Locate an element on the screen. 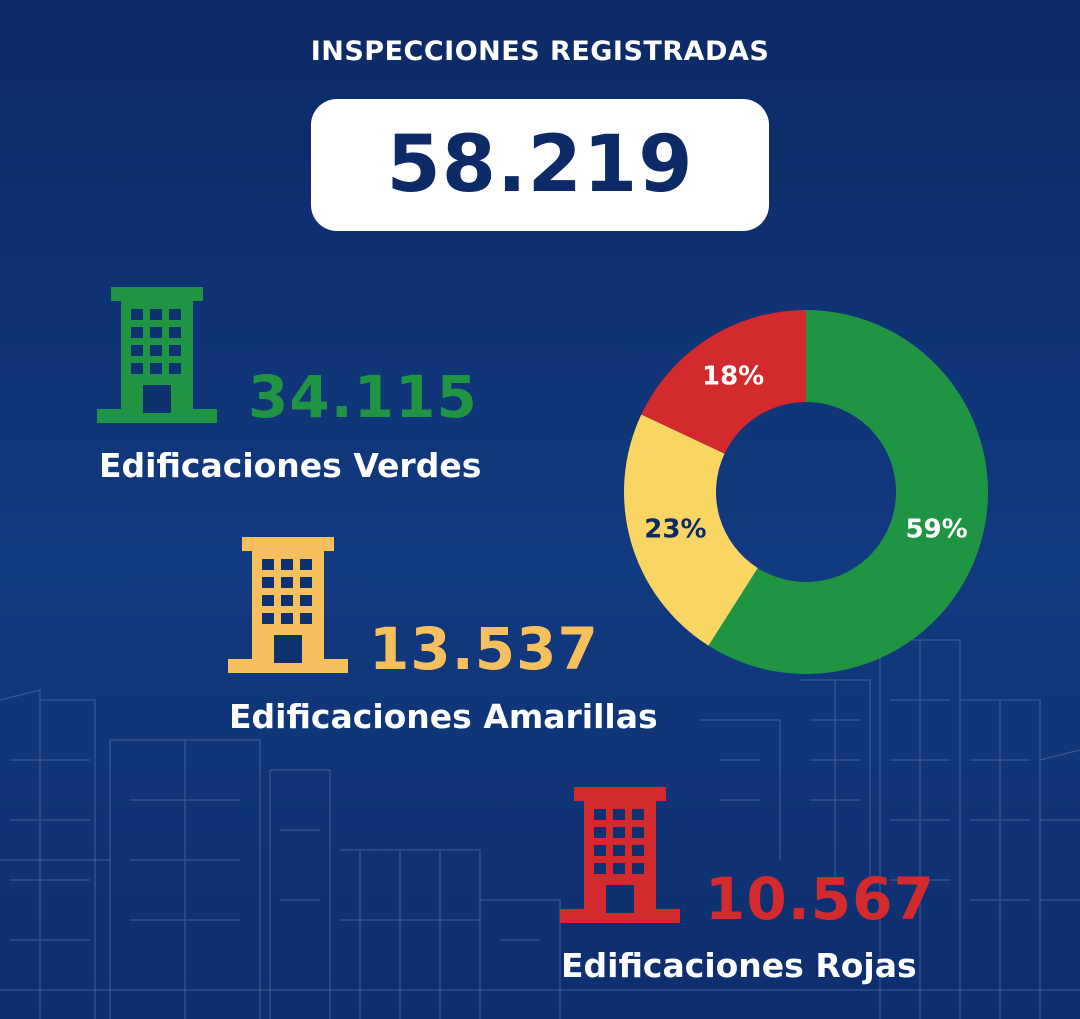 The image size is (1080, 1019). total-box: 58.219 is located at coordinates (540, 165).